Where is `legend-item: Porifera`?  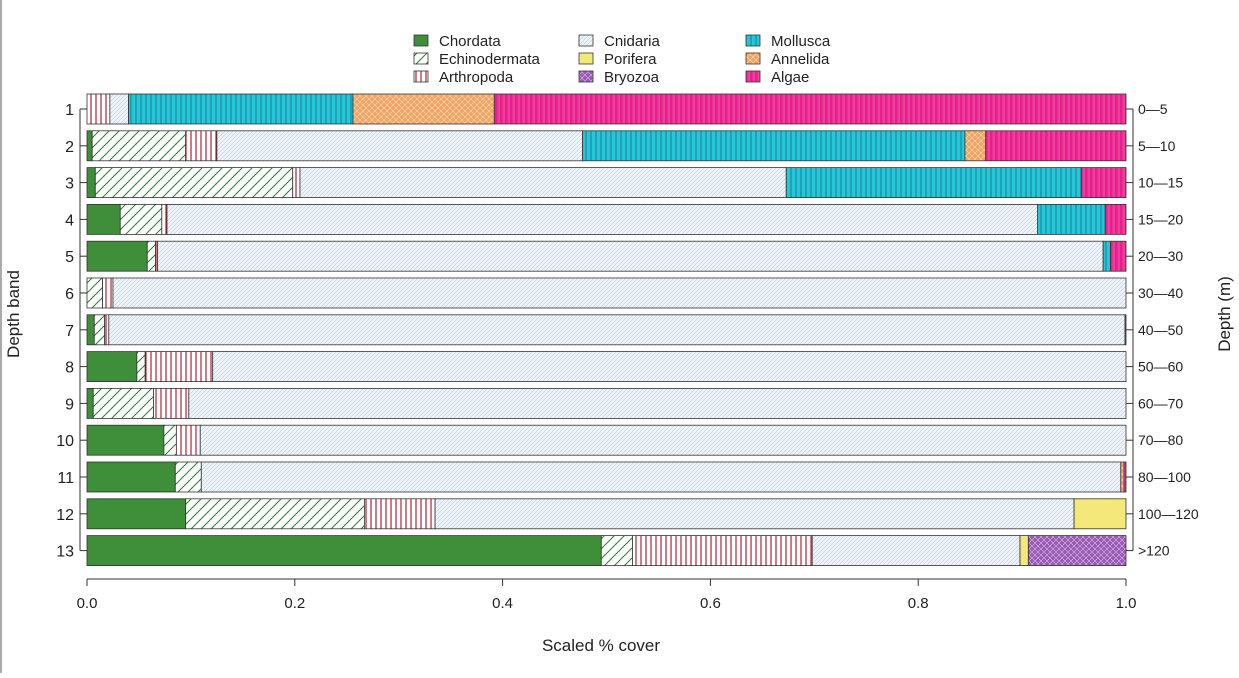
legend-item: Porifera is located at coordinates (617, 59).